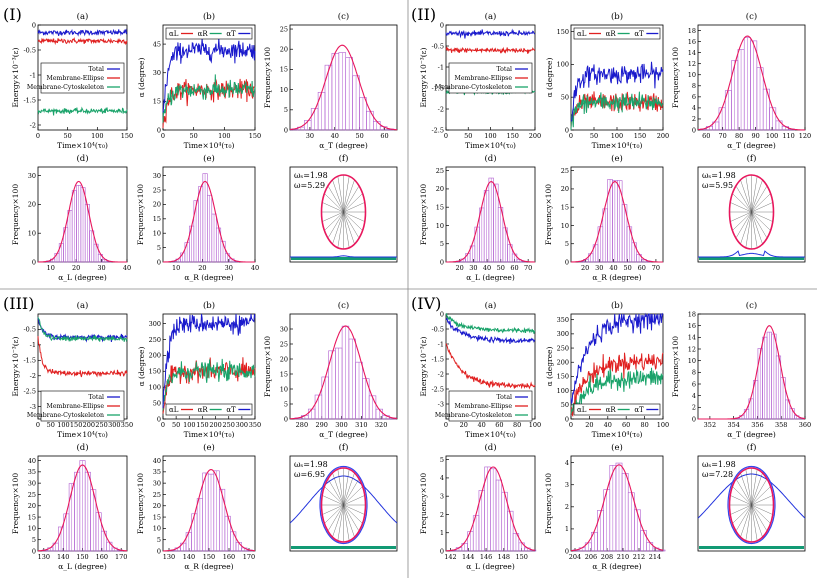  What do you see at coordinates (441, 344) in the screenshot?
I see `y-tick-label: -1` at bounding box center [441, 344].